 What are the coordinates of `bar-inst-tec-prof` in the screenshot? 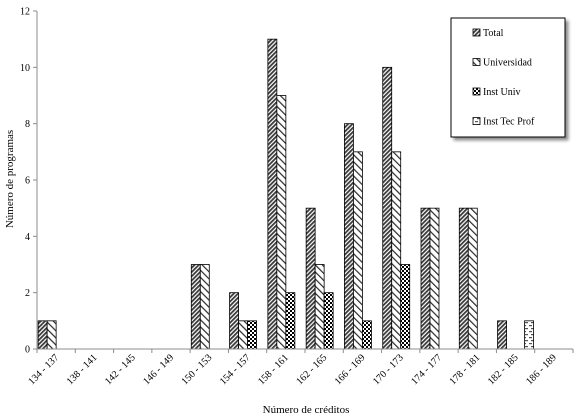 It's located at (529, 335).